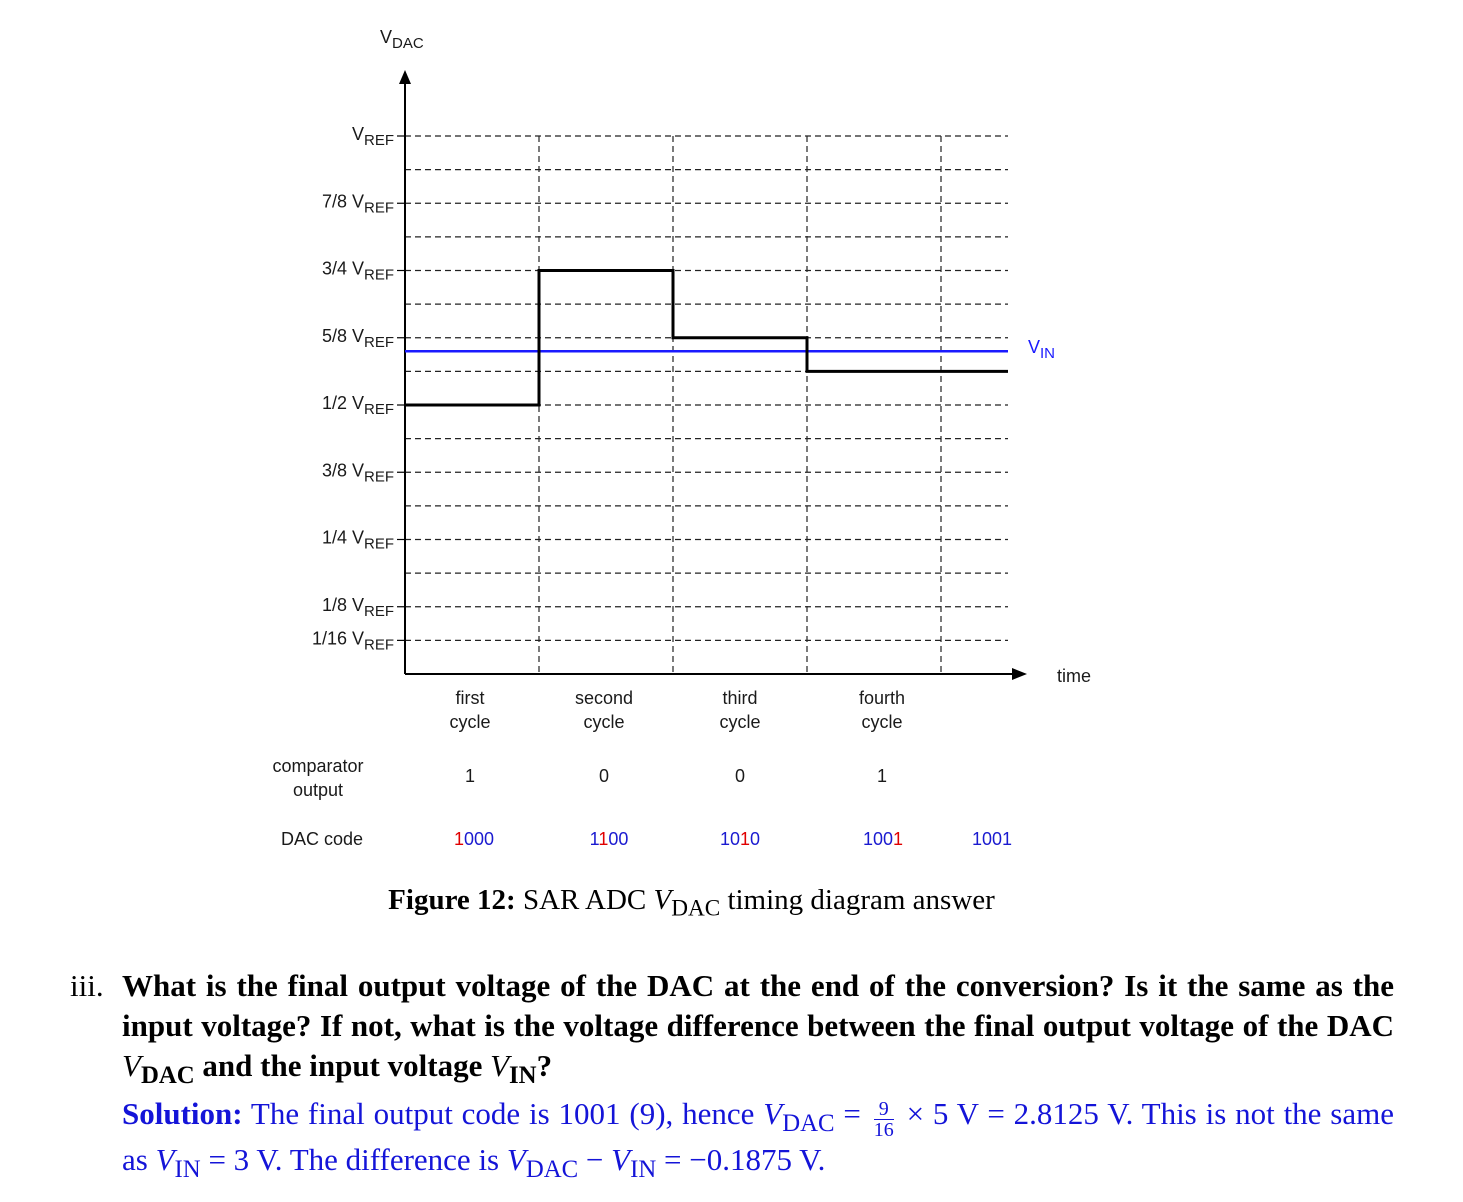  Describe the element at coordinates (1074, 676) in the screenshot. I see `x-axis-label: time` at that location.